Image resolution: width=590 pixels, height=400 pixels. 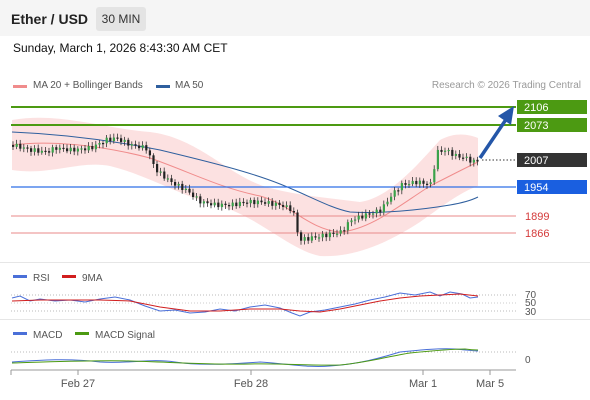 What do you see at coordinates (552, 187) in the screenshot?
I see `level-label-1954: 1954` at bounding box center [552, 187].